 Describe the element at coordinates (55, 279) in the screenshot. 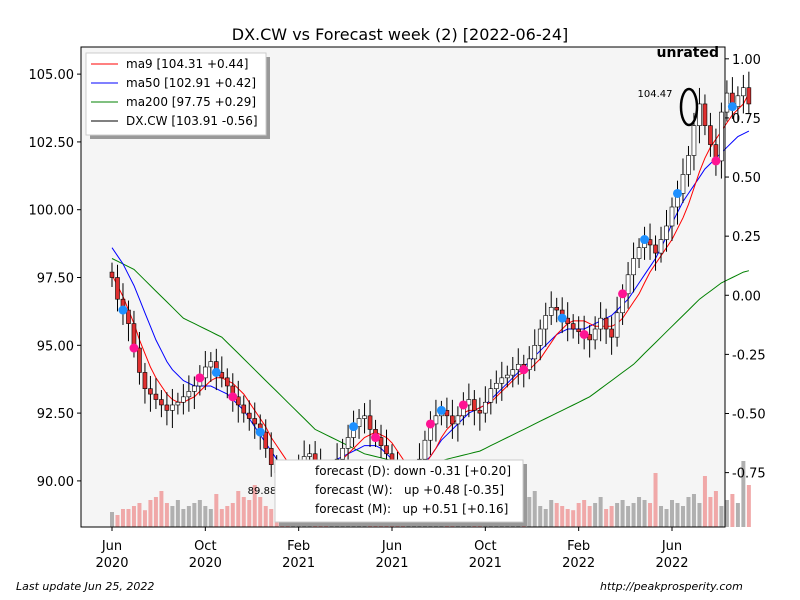

I see `y-tick-label: 97.50` at that location.